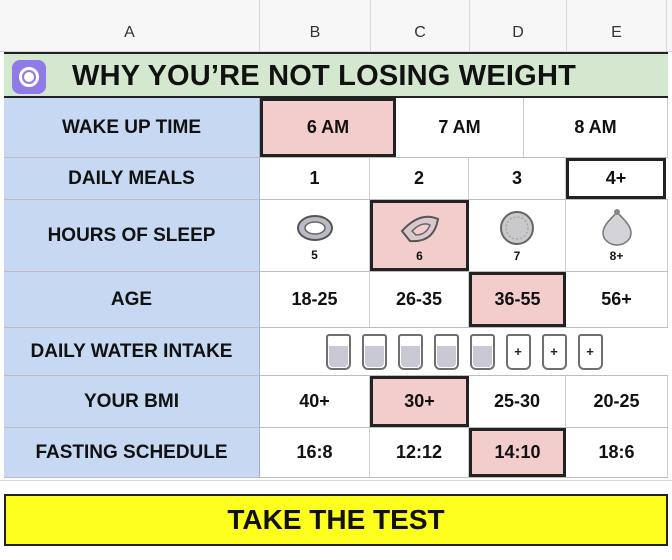 This screenshot has width=672, height=560. I want to click on row-fasting-schedule: FASTING SCHEDULE 16:8 12:12 14:10 18:6, so click(336, 453).